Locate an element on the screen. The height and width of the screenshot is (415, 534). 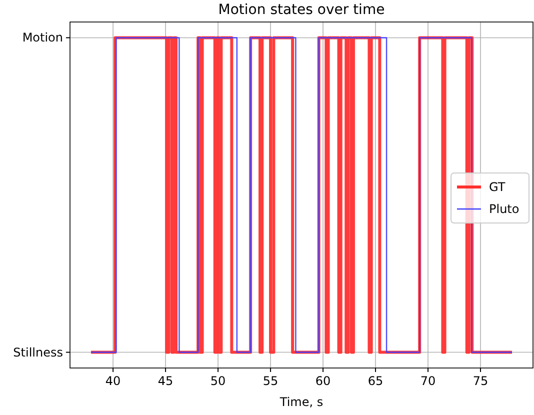
x-tick-label: 45 is located at coordinates (166, 381).